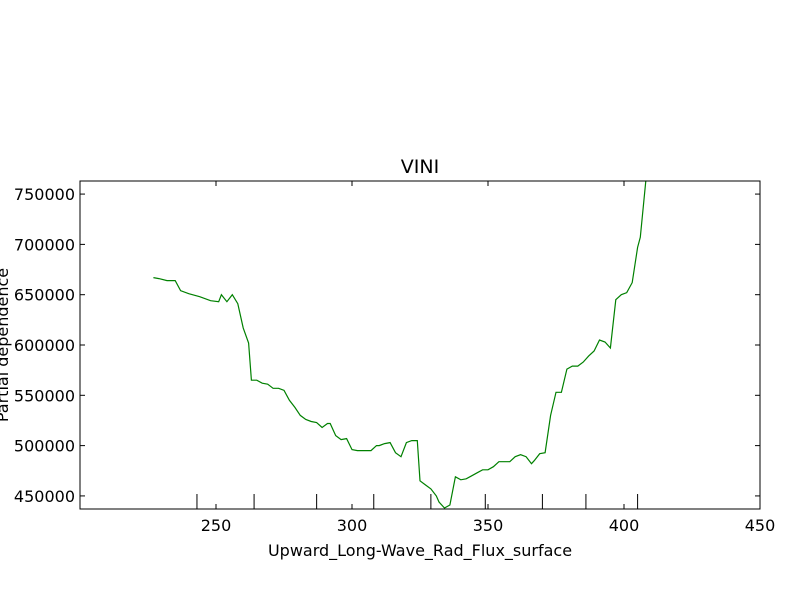 This screenshot has width=800, height=600. Describe the element at coordinates (44, 446) in the screenshot. I see `y-tick-label-1: 500000` at that location.